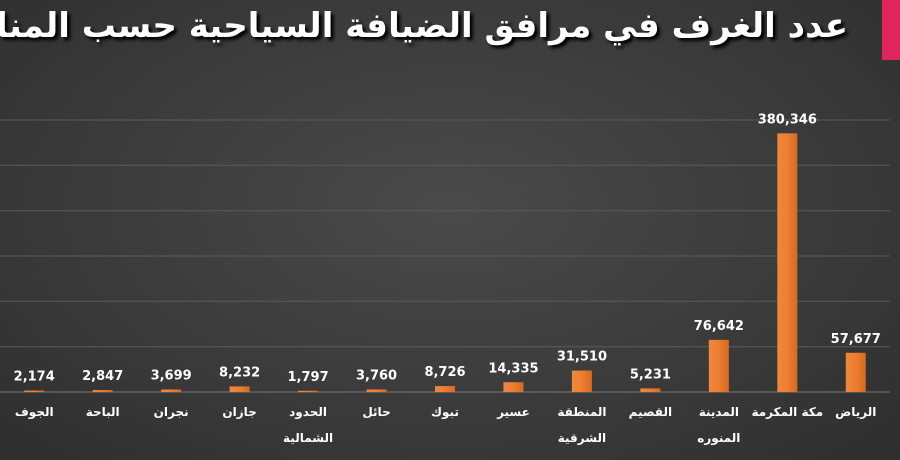 The image size is (900, 460). What do you see at coordinates (856, 339) in the screenshot?
I see `value-label: 57,677` at bounding box center [856, 339].